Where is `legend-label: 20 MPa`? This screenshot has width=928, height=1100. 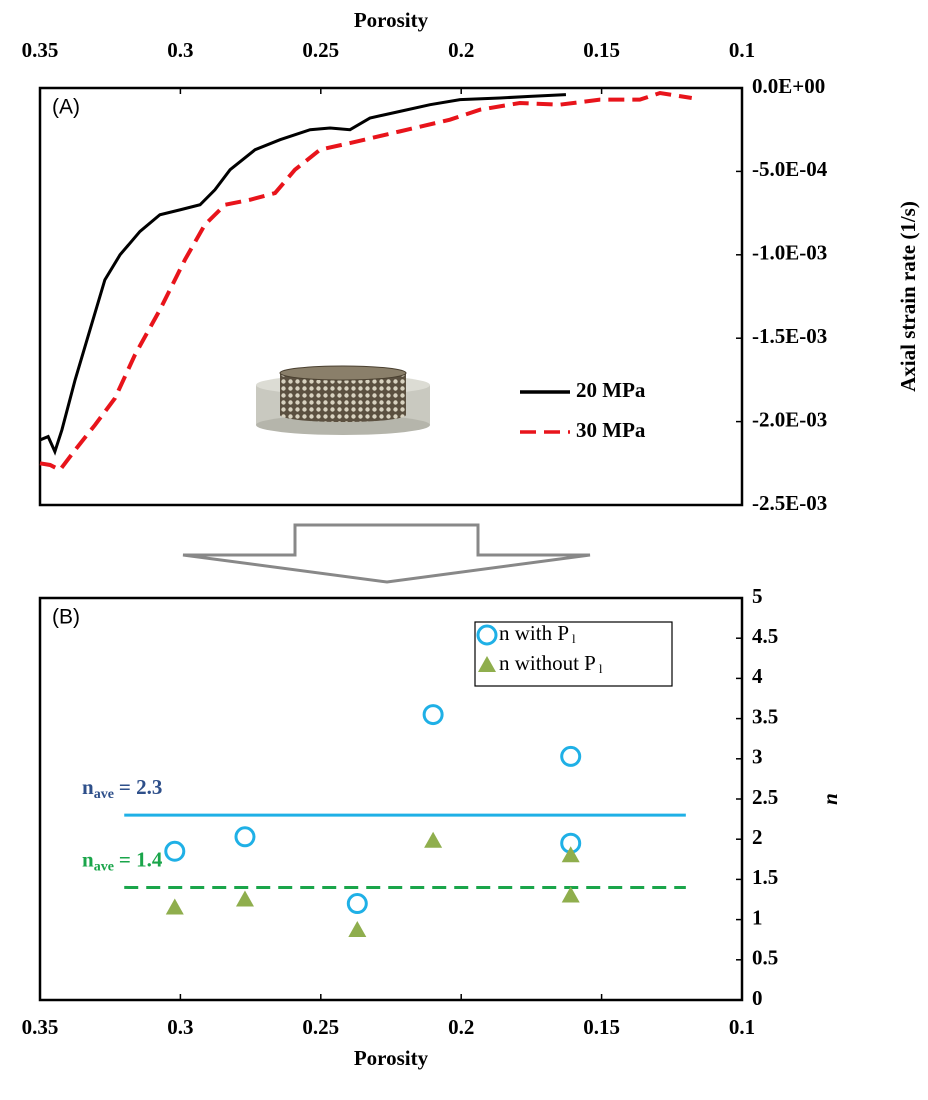 legend-label: 20 MPa is located at coordinates (611, 390).